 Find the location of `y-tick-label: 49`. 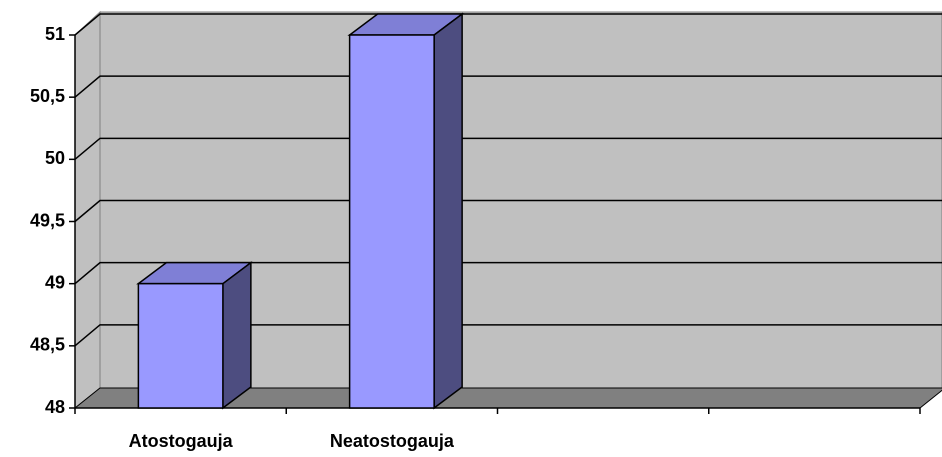

y-tick-label: 49 is located at coordinates (55, 282).